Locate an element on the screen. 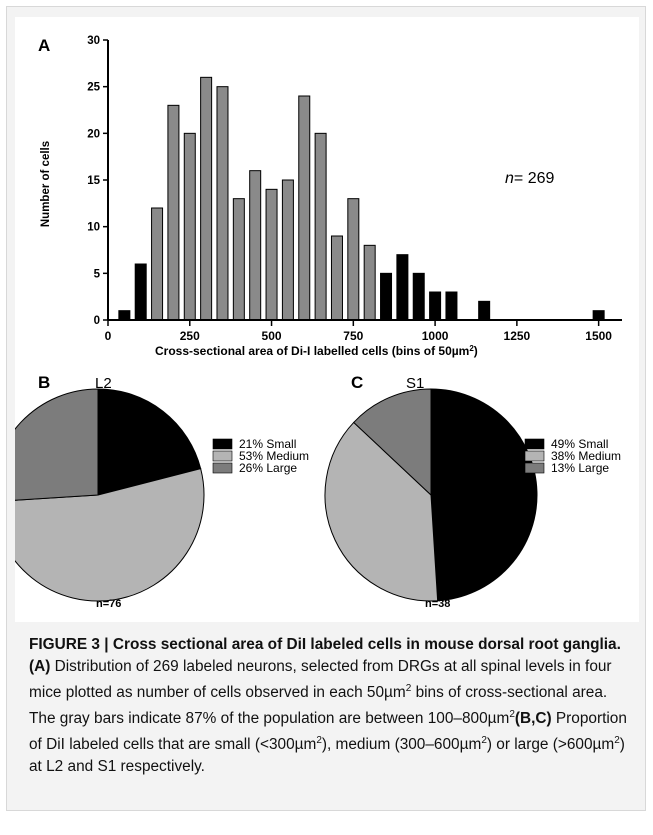  legend-label: 38% Medium is located at coordinates (586, 456).